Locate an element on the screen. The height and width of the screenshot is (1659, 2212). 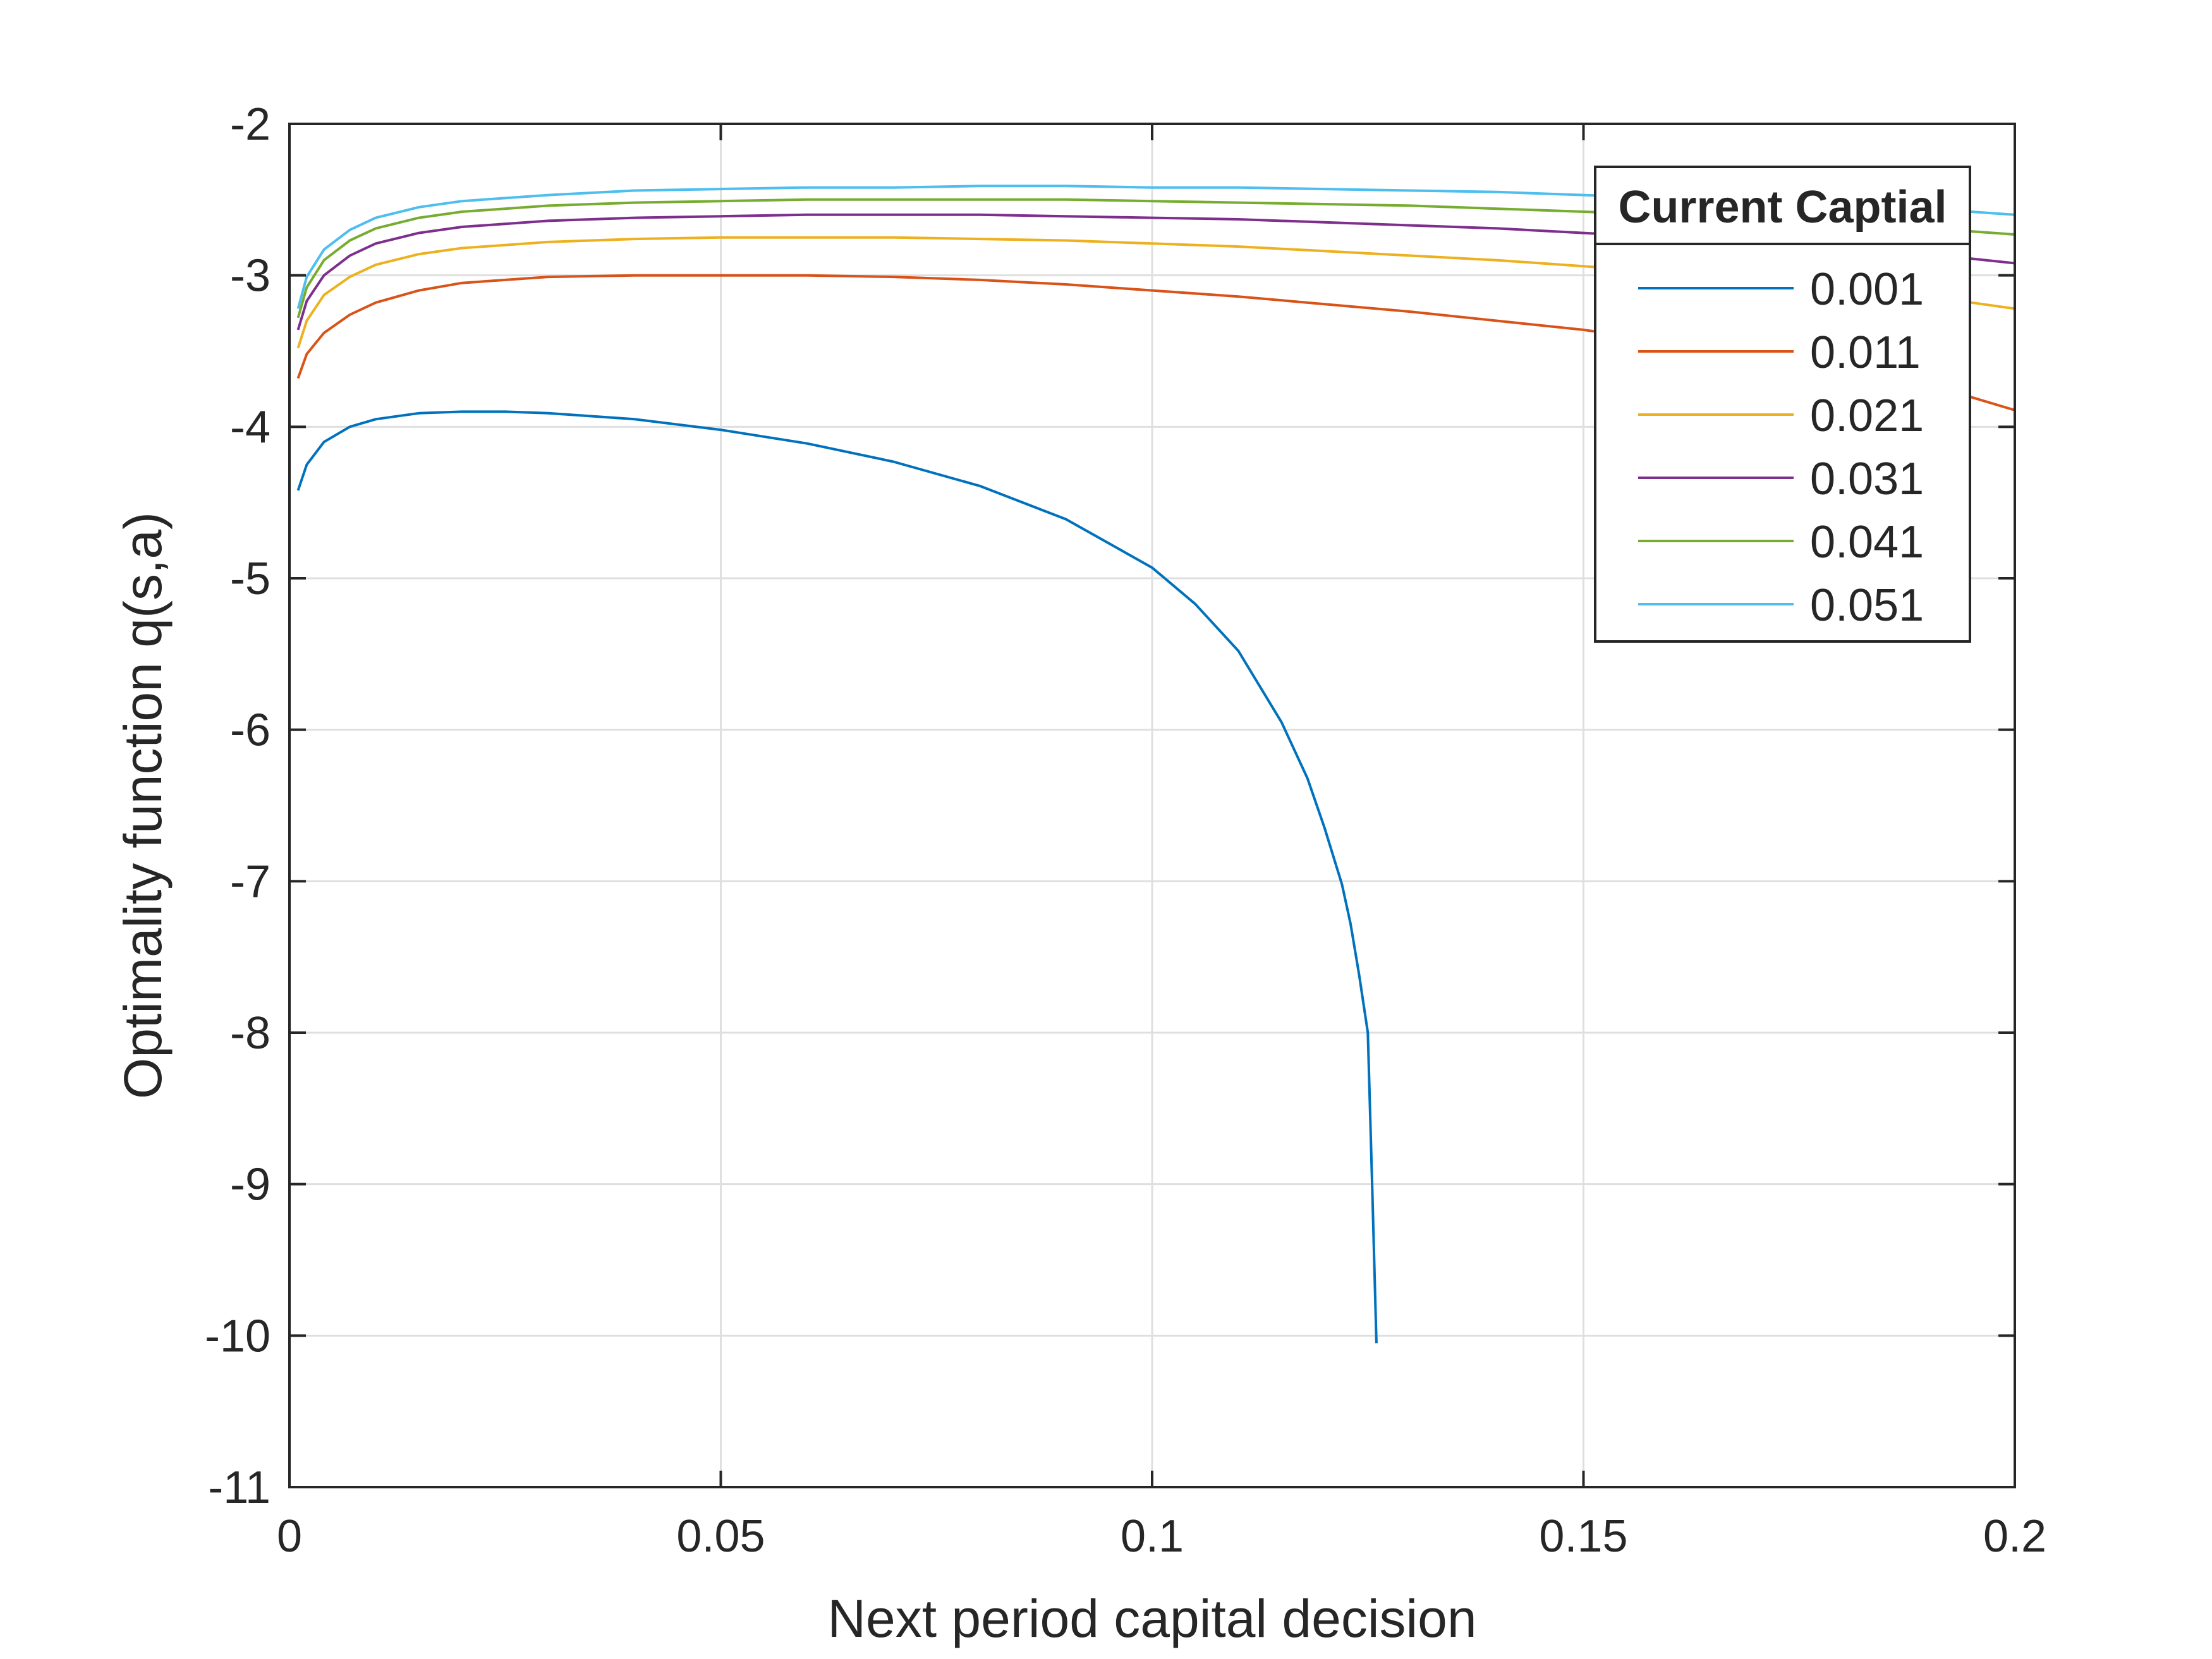
y-tick-label: -9 is located at coordinates (250, 1185).